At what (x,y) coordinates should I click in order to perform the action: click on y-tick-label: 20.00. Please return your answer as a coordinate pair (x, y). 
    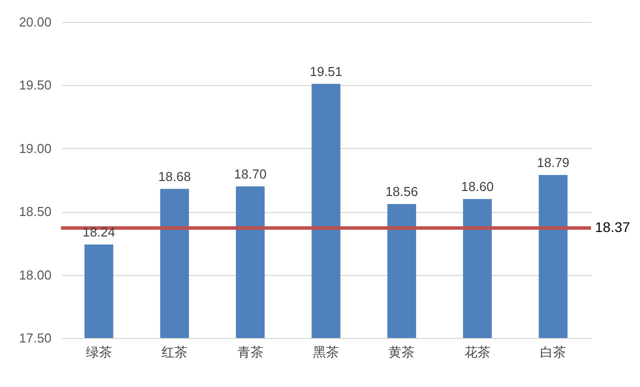
    Looking at the image, I should click on (35, 22).